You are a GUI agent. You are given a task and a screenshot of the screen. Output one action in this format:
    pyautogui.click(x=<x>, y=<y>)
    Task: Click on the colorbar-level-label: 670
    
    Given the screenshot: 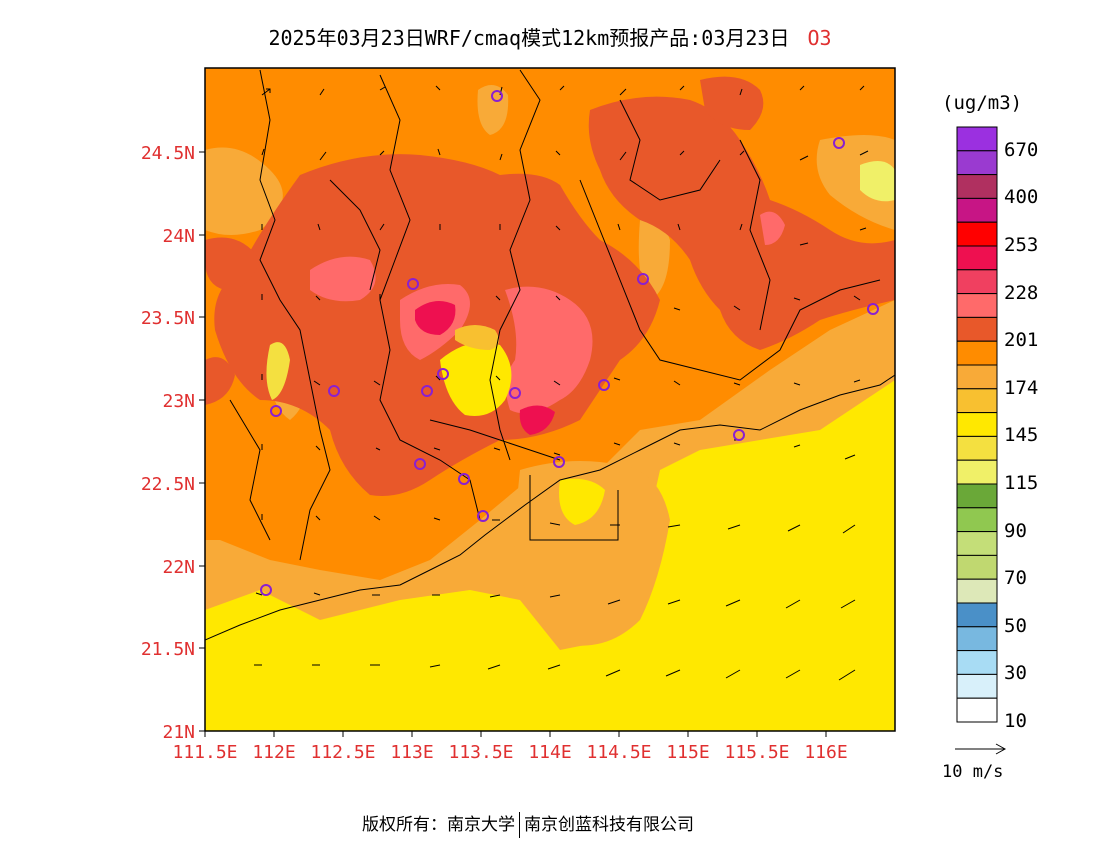 What is the action you would take?
    pyautogui.click(x=1021, y=149)
    